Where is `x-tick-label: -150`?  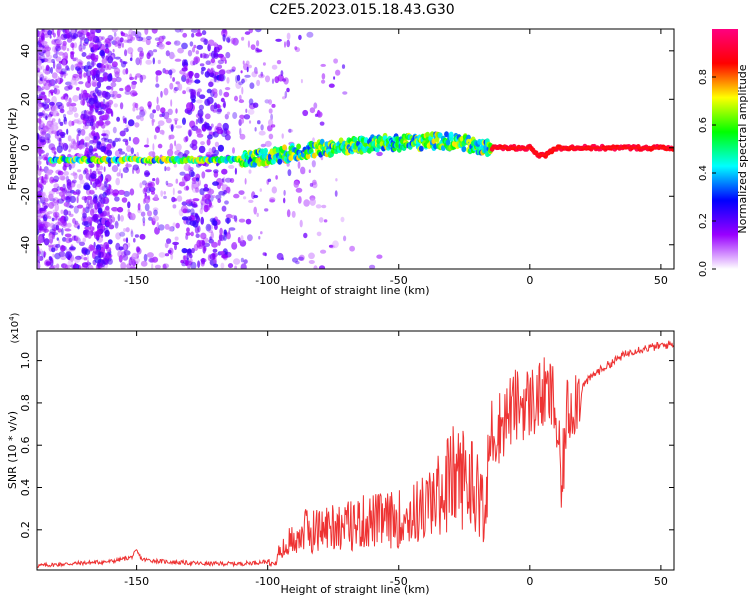 x-tick-label: -150 is located at coordinates (136, 581).